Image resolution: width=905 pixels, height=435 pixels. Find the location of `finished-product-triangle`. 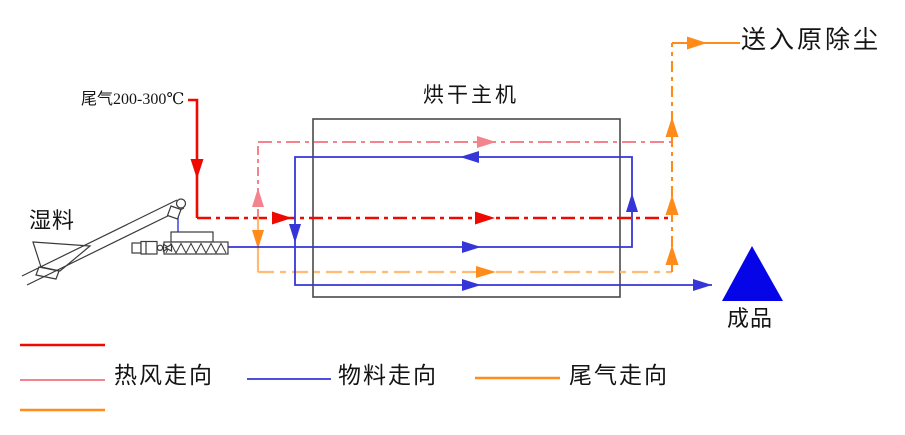

finished-product-triangle is located at coordinates (752, 273).